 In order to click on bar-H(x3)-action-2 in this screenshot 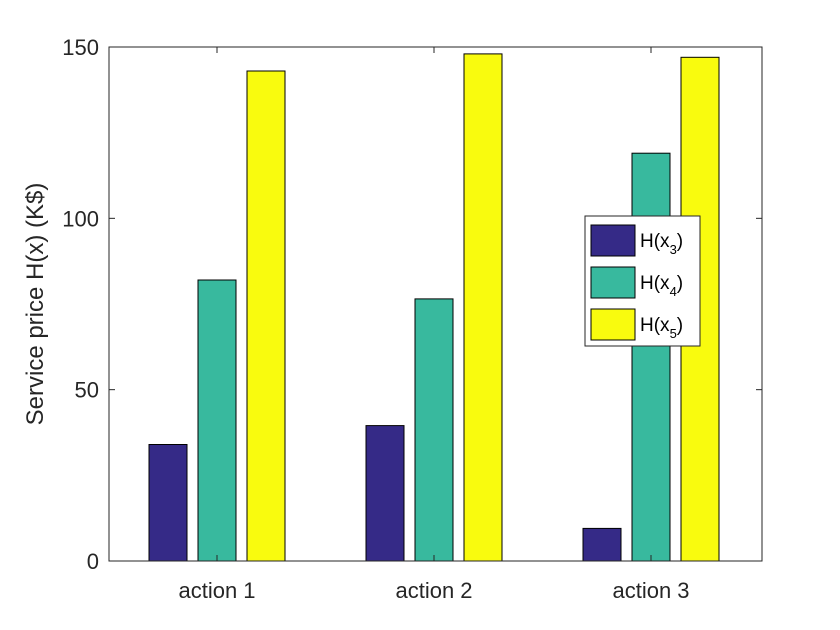, I will do `click(385, 493)`.